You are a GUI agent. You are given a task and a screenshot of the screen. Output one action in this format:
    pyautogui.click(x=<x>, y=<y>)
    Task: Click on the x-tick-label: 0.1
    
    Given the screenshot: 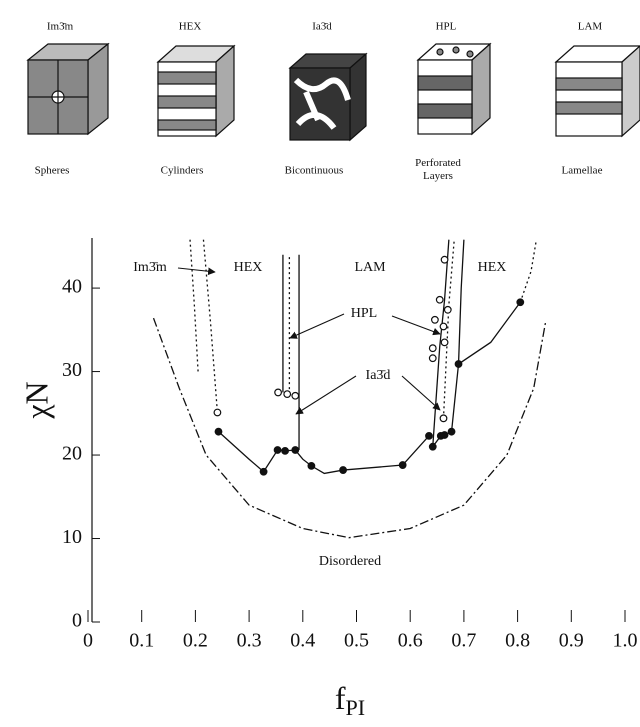 What is the action you would take?
    pyautogui.click(x=141, y=641)
    